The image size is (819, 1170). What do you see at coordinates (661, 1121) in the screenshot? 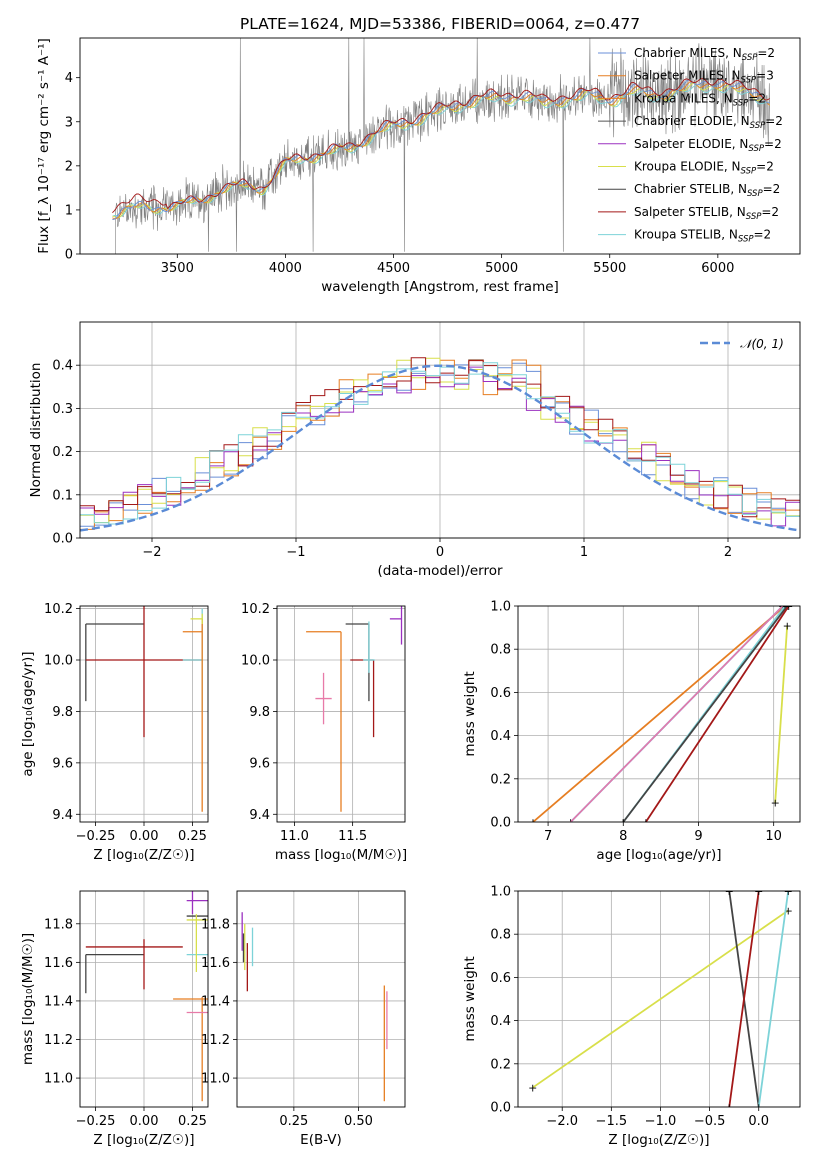
I see `x-tick-label: −1.0` at bounding box center [661, 1121].